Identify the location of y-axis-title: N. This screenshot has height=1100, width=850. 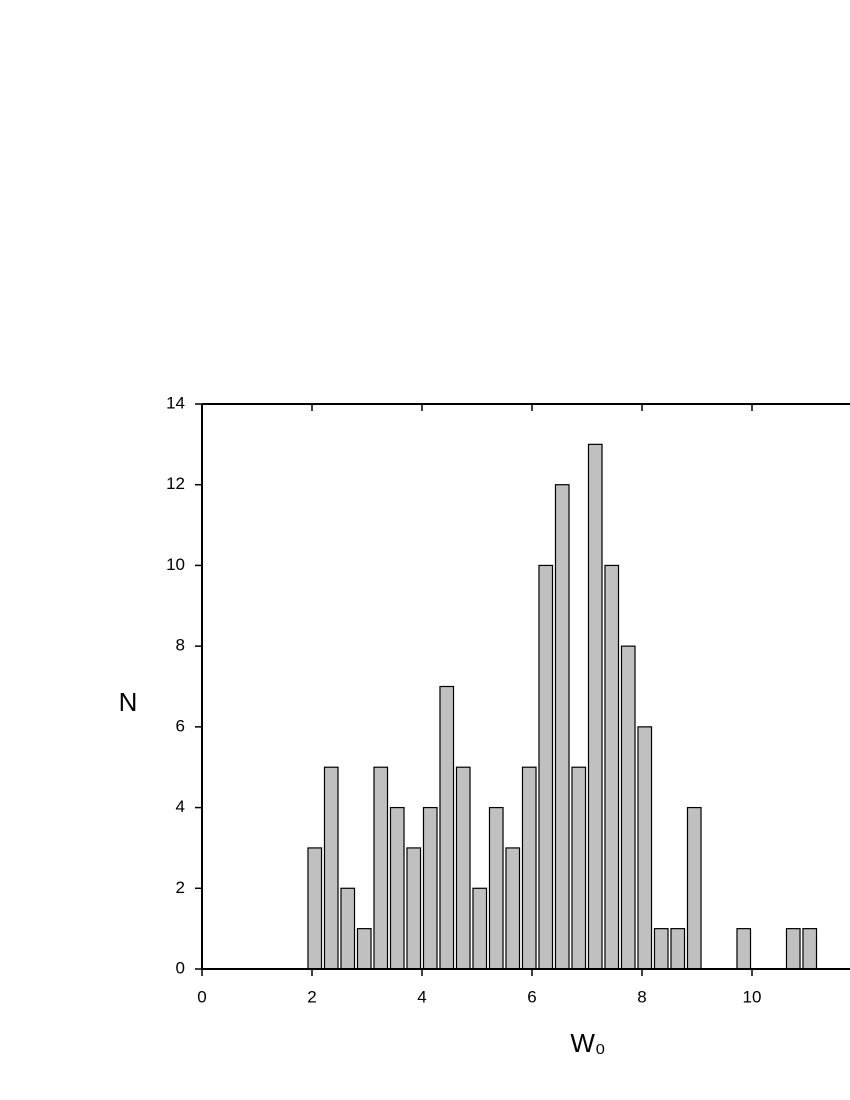
(128, 702).